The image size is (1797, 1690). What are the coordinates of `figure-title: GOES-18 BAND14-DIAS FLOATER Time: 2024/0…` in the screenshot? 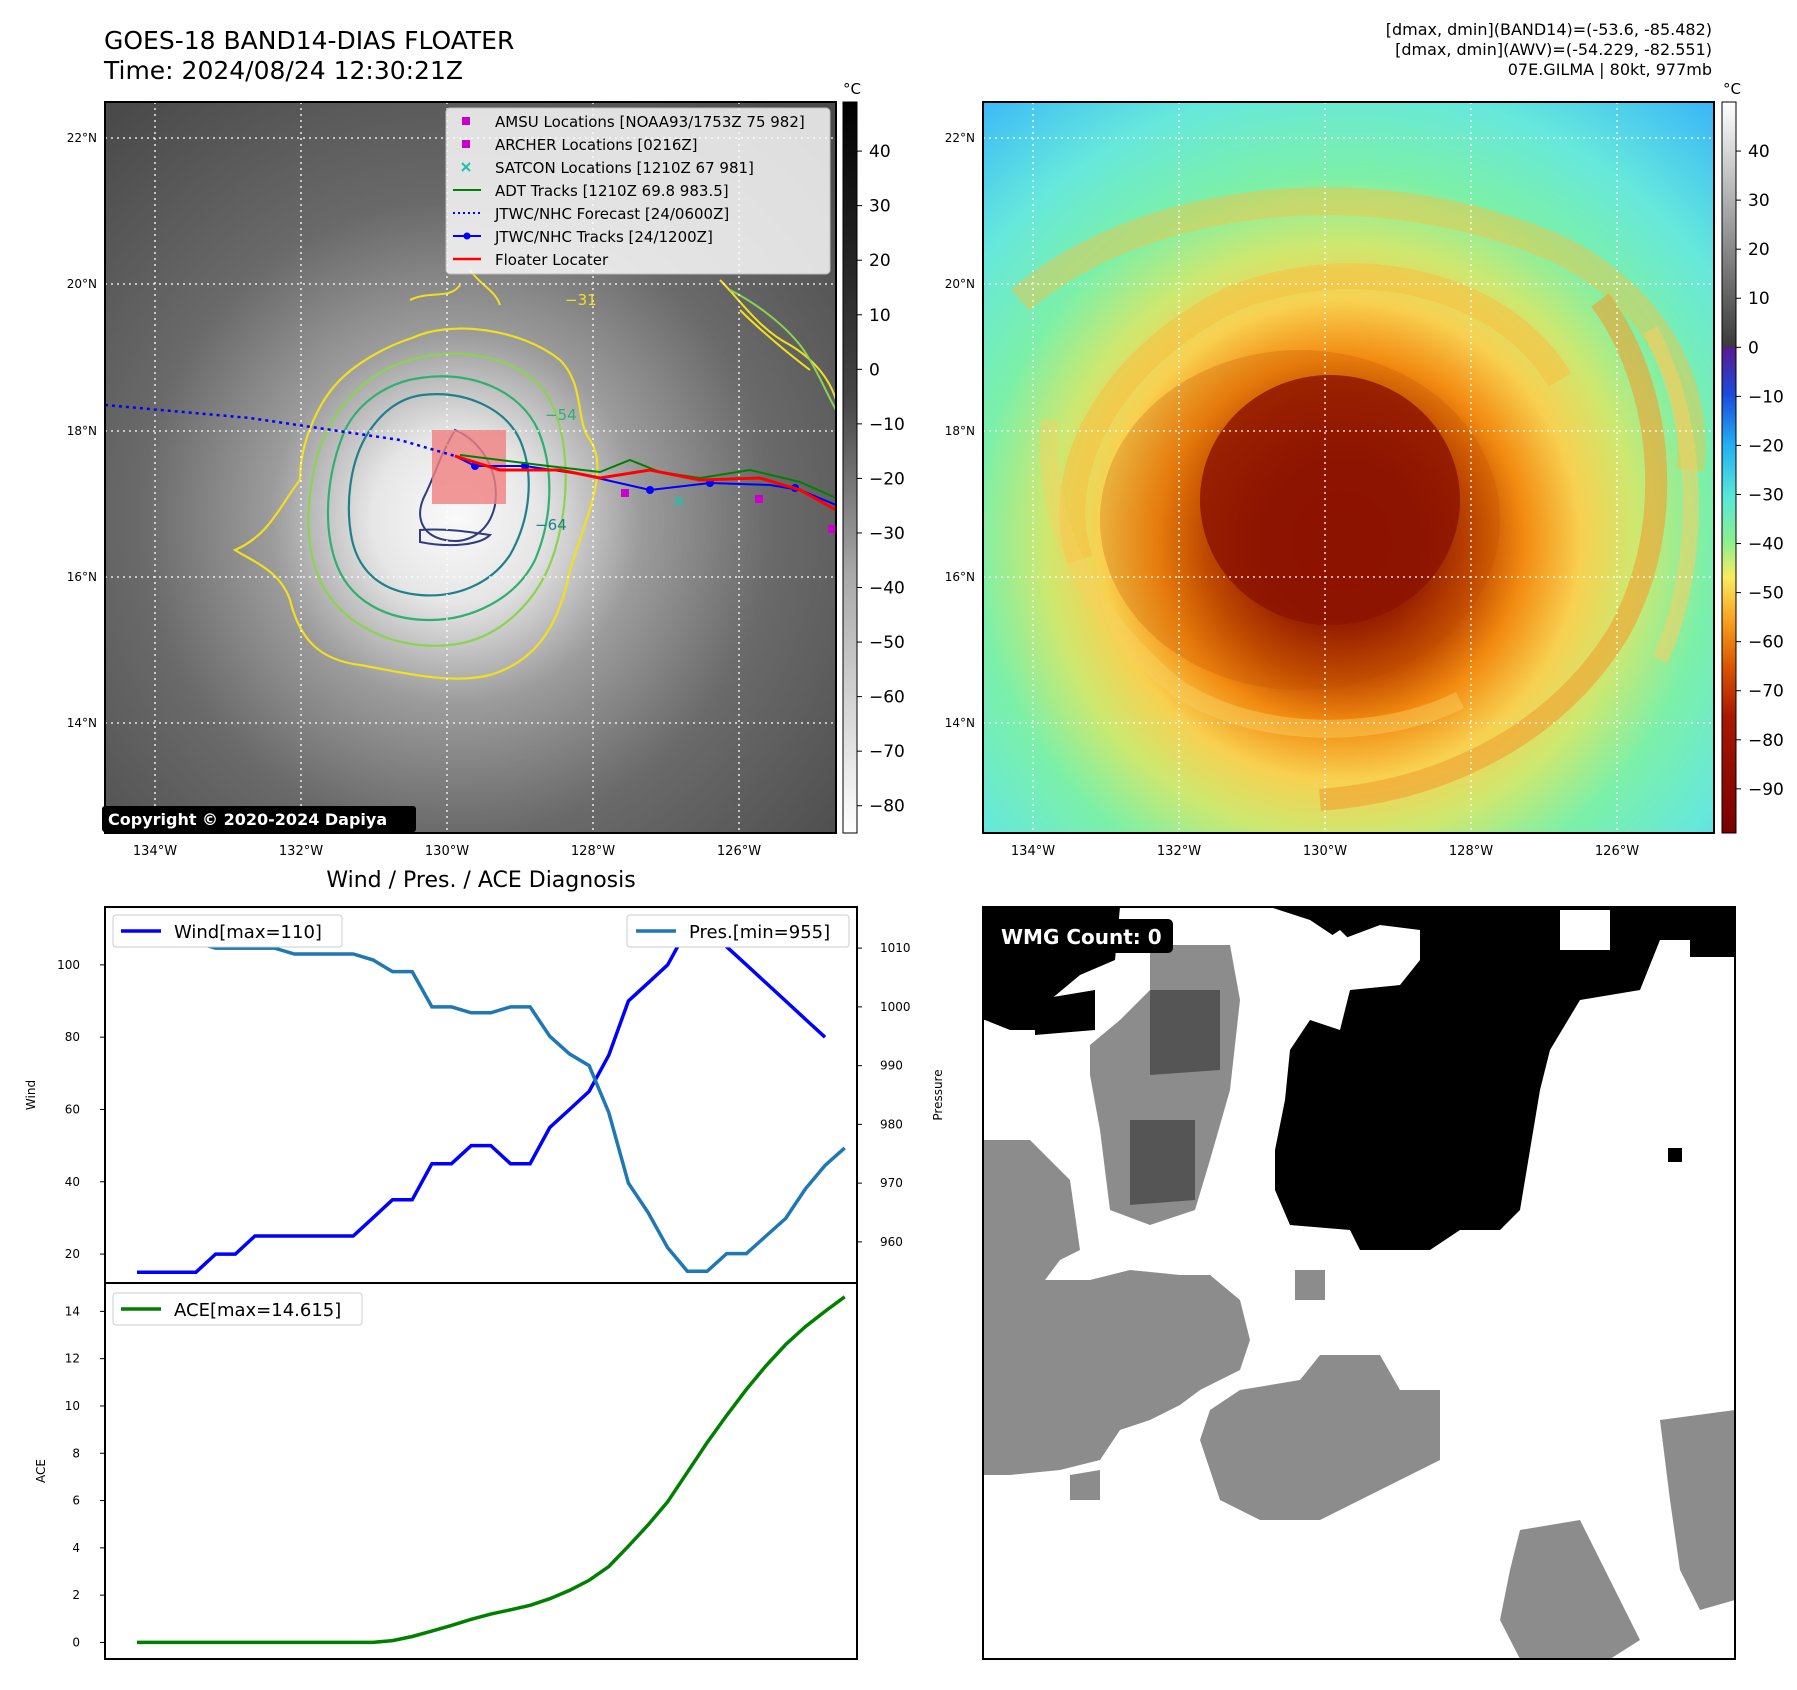 It's located at (309, 56).